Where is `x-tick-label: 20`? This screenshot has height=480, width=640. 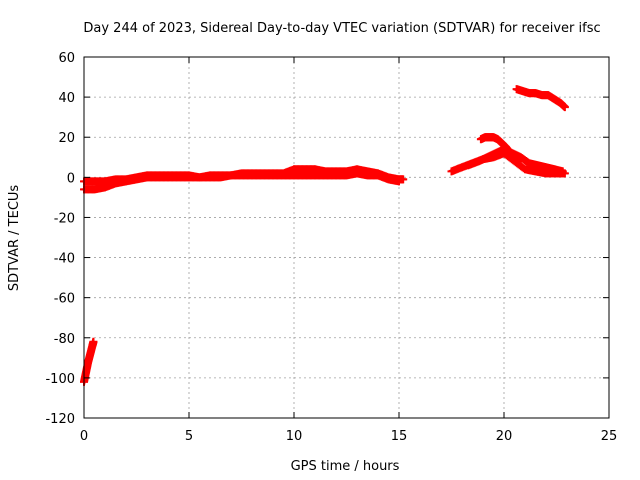
x-tick-label: 20 is located at coordinates (504, 436).